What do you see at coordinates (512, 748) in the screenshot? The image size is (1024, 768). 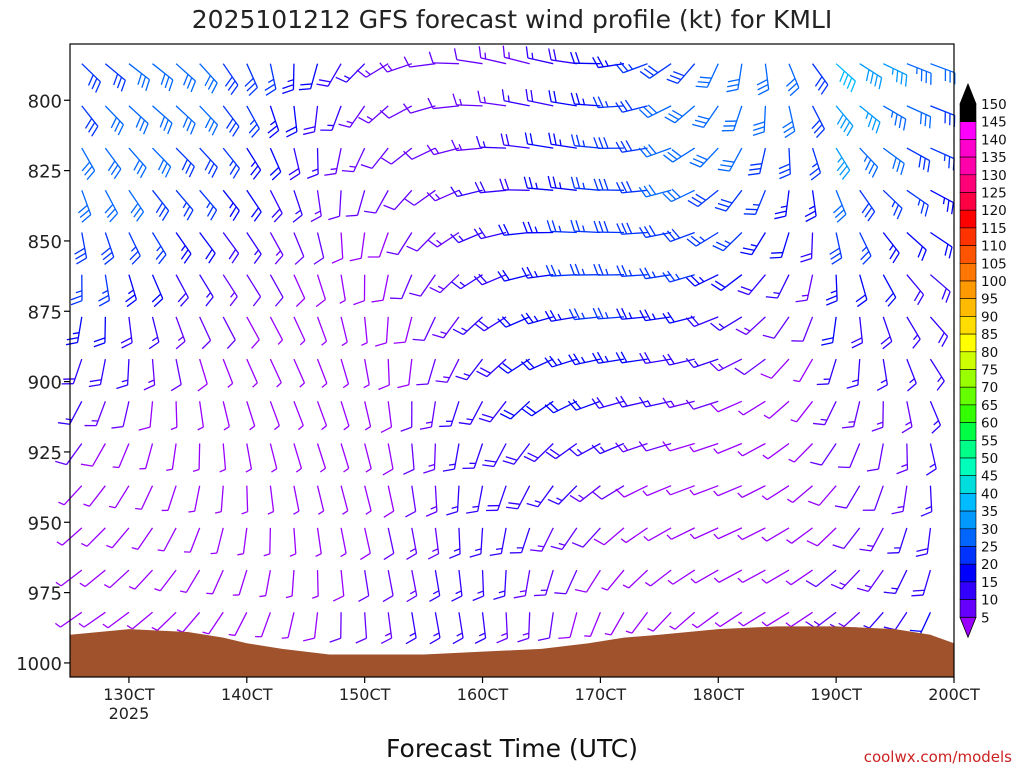 I see `x-axis-label: Forecast Time (UTC)` at bounding box center [512, 748].